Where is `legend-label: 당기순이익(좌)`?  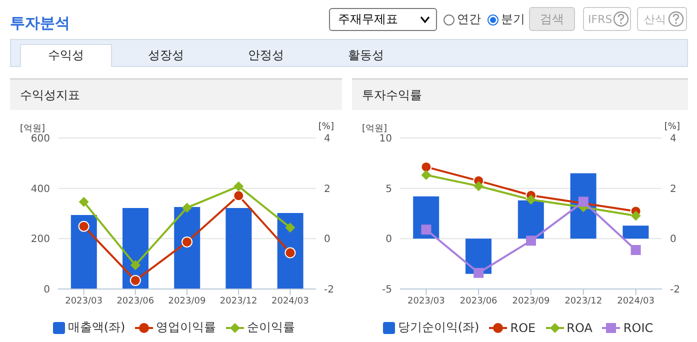 legend-label: 당기순이익(좌) is located at coordinates (439, 327).